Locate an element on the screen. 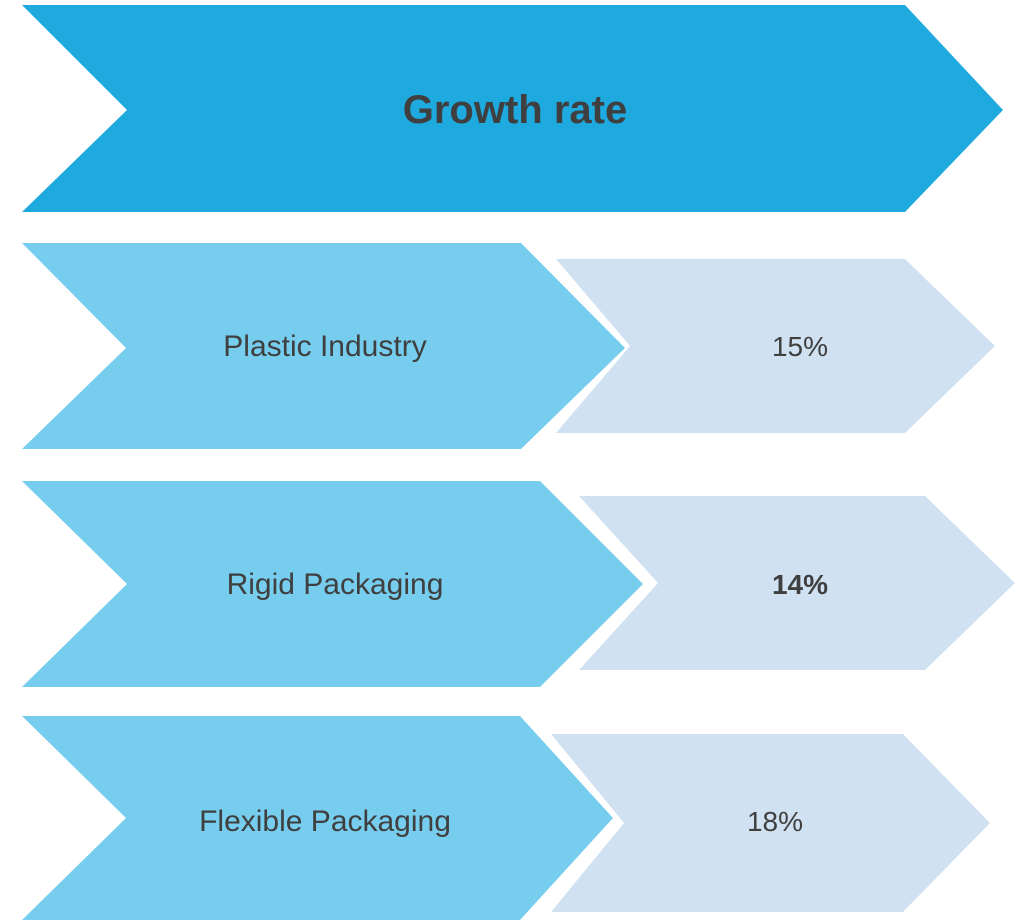  label-chevron-flexible-packaging is located at coordinates (317, 818).